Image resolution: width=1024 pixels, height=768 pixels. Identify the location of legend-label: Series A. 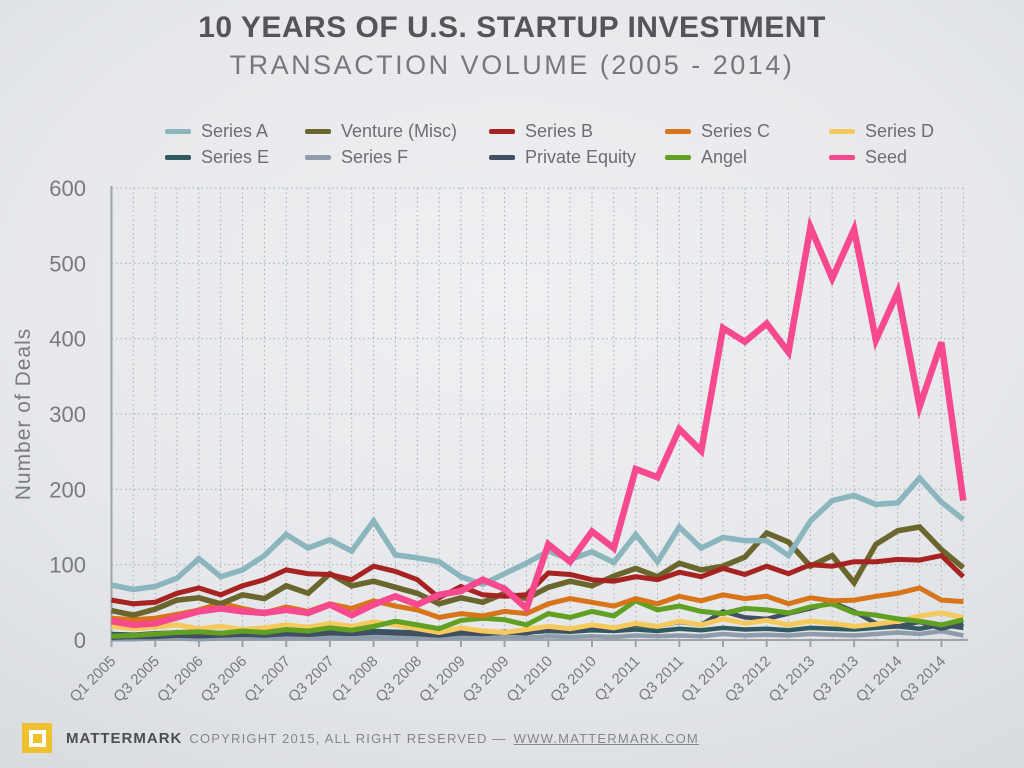
(235, 130).